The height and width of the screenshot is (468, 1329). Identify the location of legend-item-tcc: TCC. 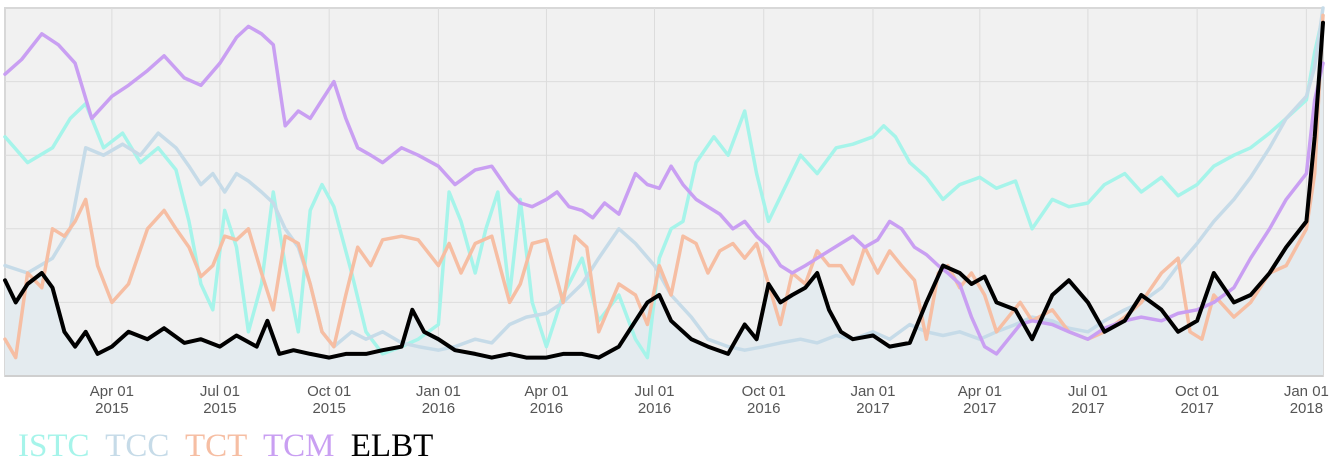
(137, 446).